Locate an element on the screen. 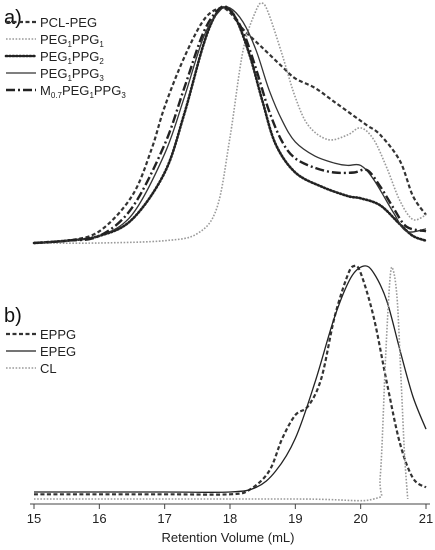 Image resolution: width=435 pixels, height=550 pixels. legend-label-a-peg1ppg2: PEG1PPG2 is located at coordinates (72, 57).